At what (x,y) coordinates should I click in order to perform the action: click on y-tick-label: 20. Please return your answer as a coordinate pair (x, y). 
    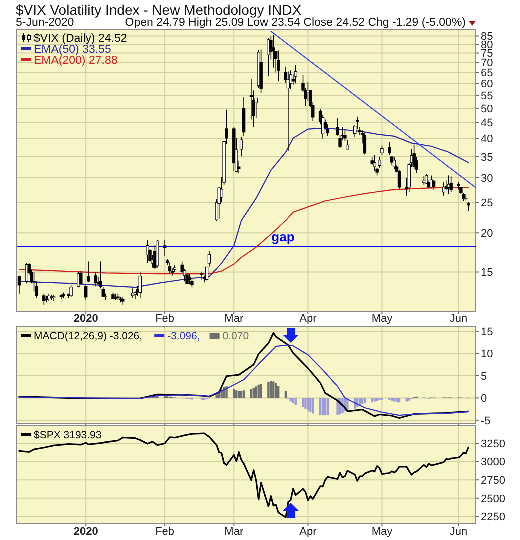
    Looking at the image, I should click on (487, 234).